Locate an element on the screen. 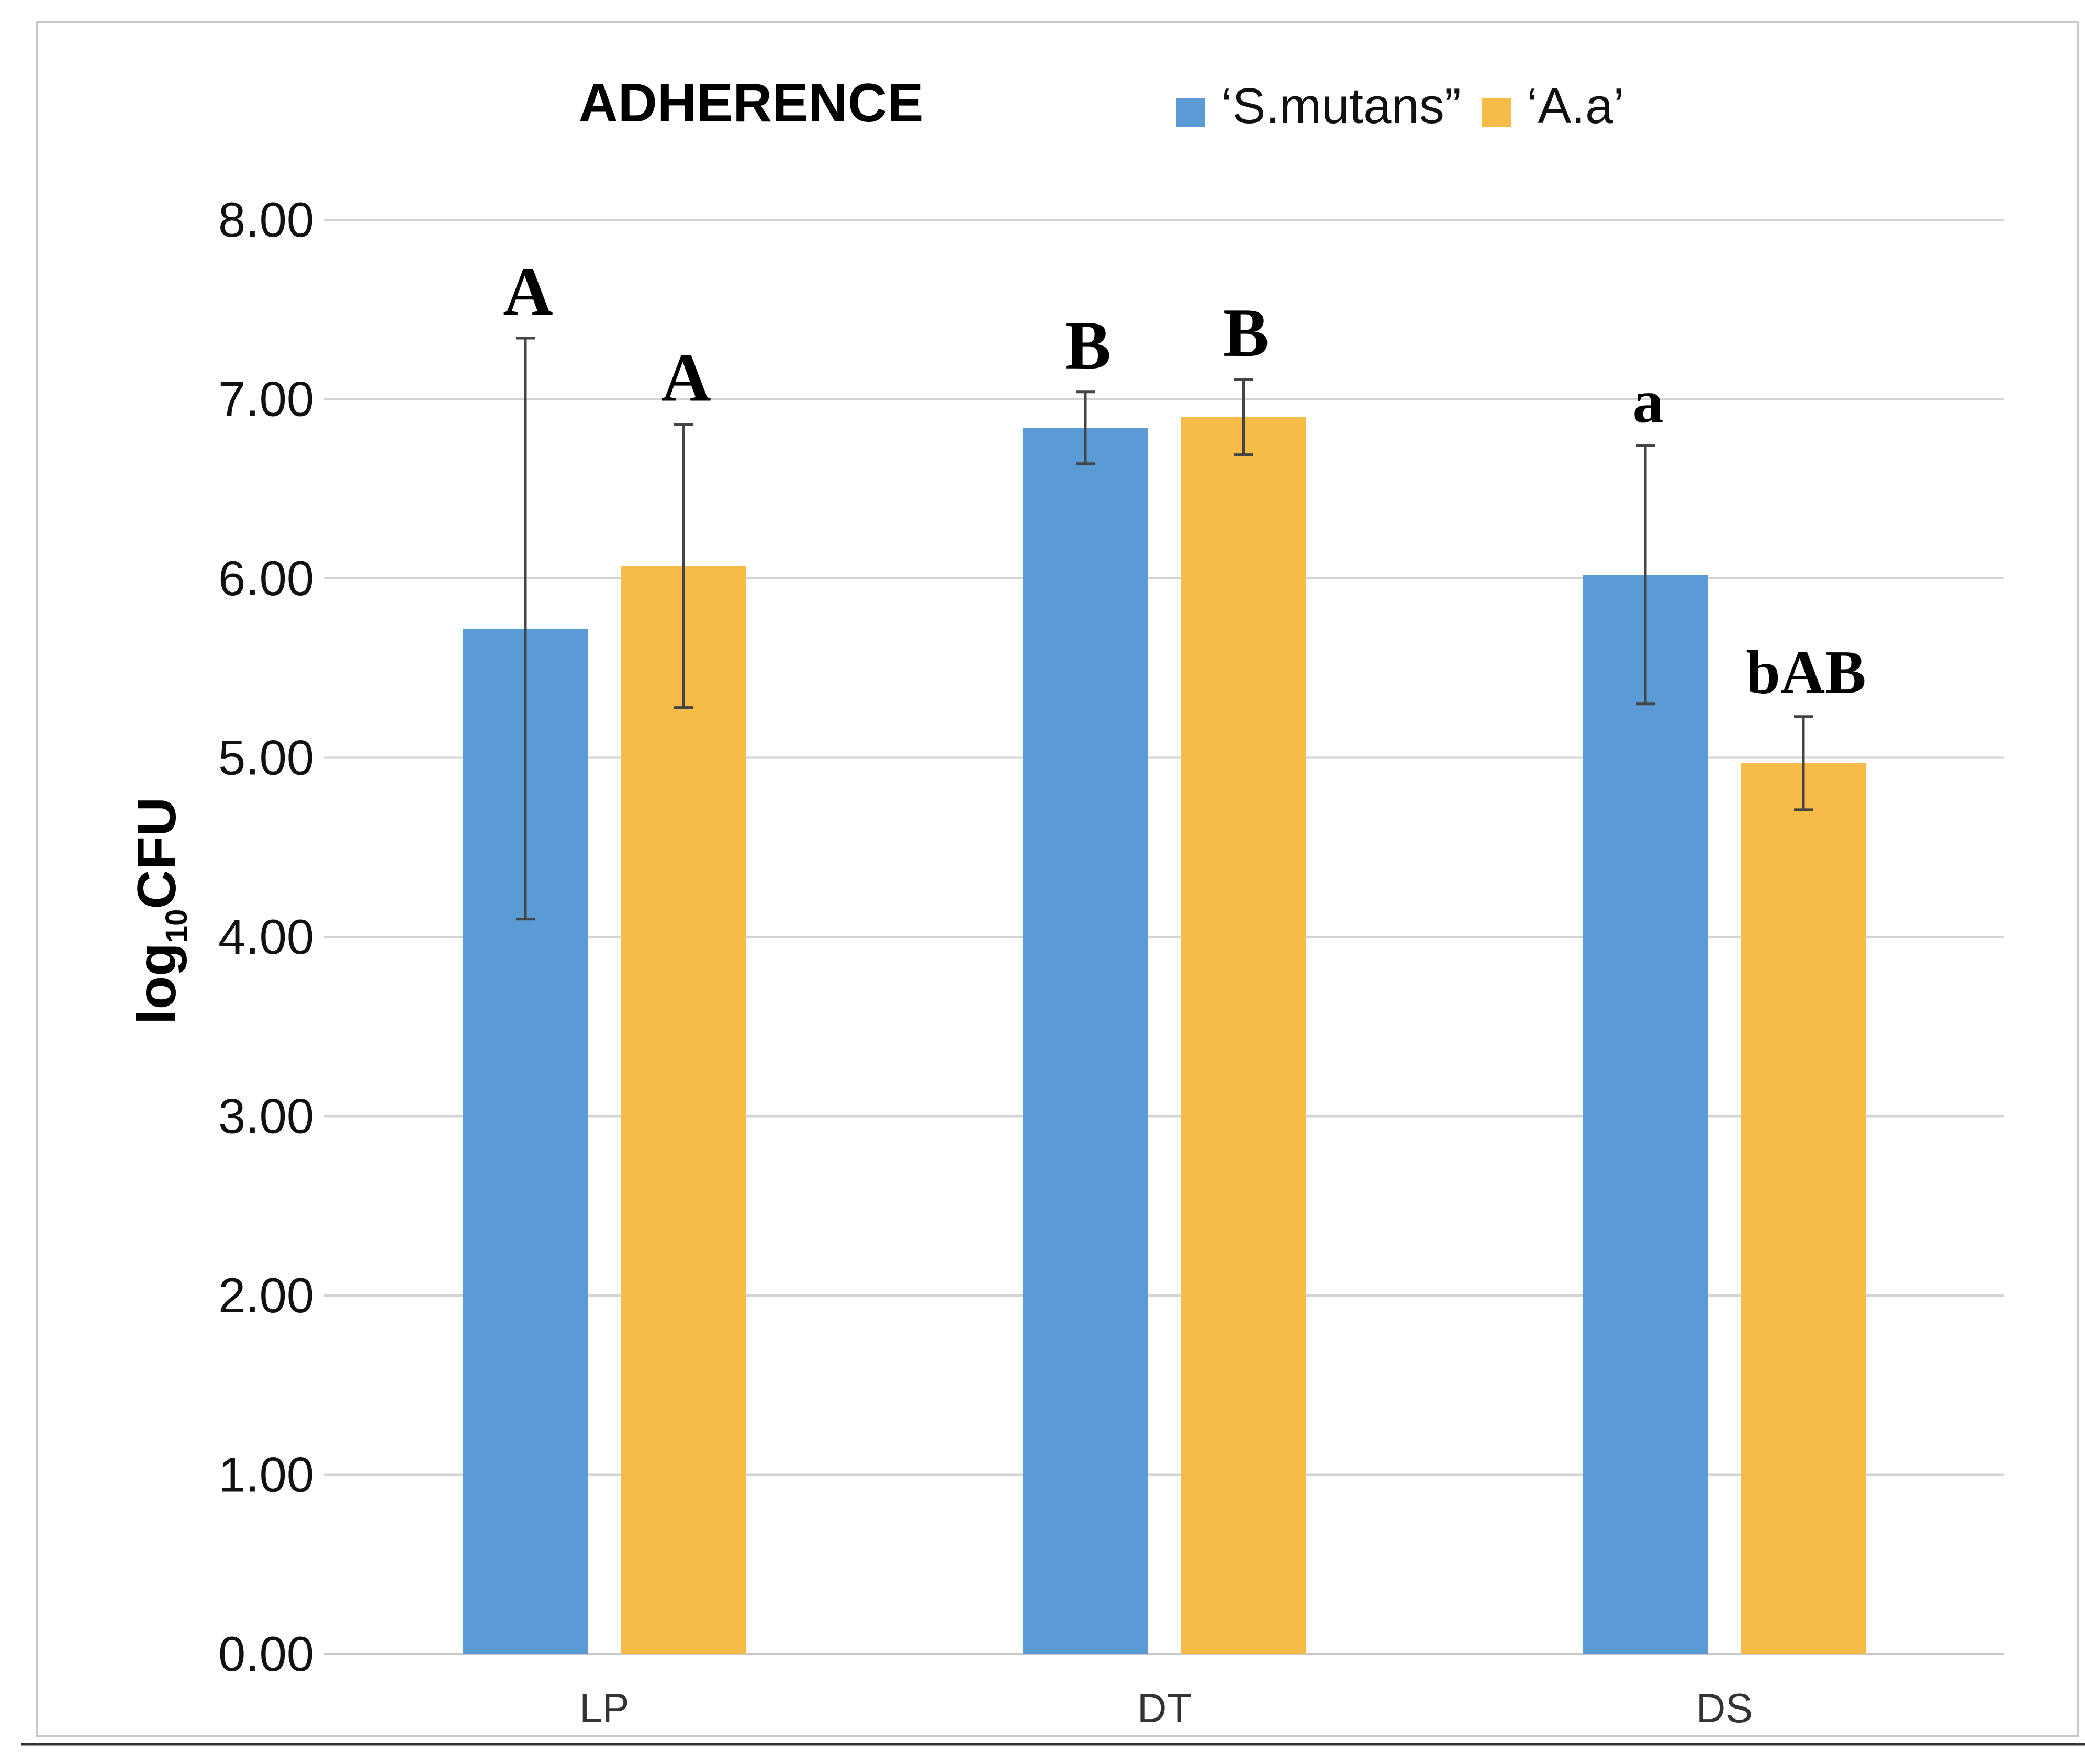 The width and height of the screenshot is (2085, 1764). y-tick-label: 0.00 is located at coordinates (266, 1653).